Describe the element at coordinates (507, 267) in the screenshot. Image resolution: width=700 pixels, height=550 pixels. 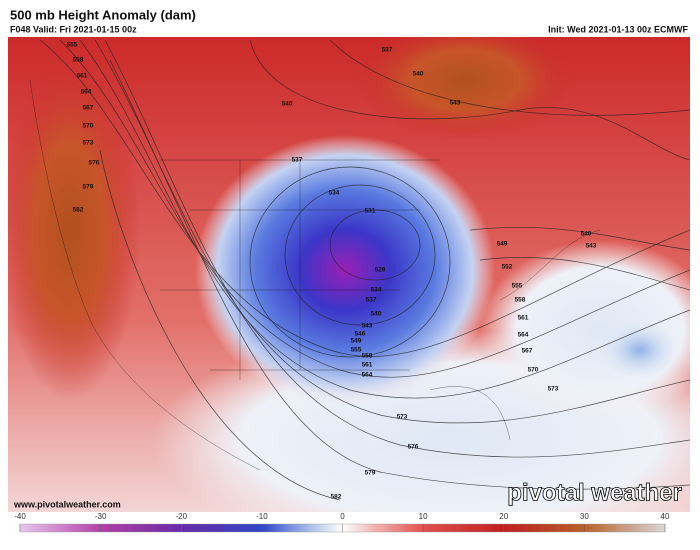
I see `contour-label: 552` at that location.